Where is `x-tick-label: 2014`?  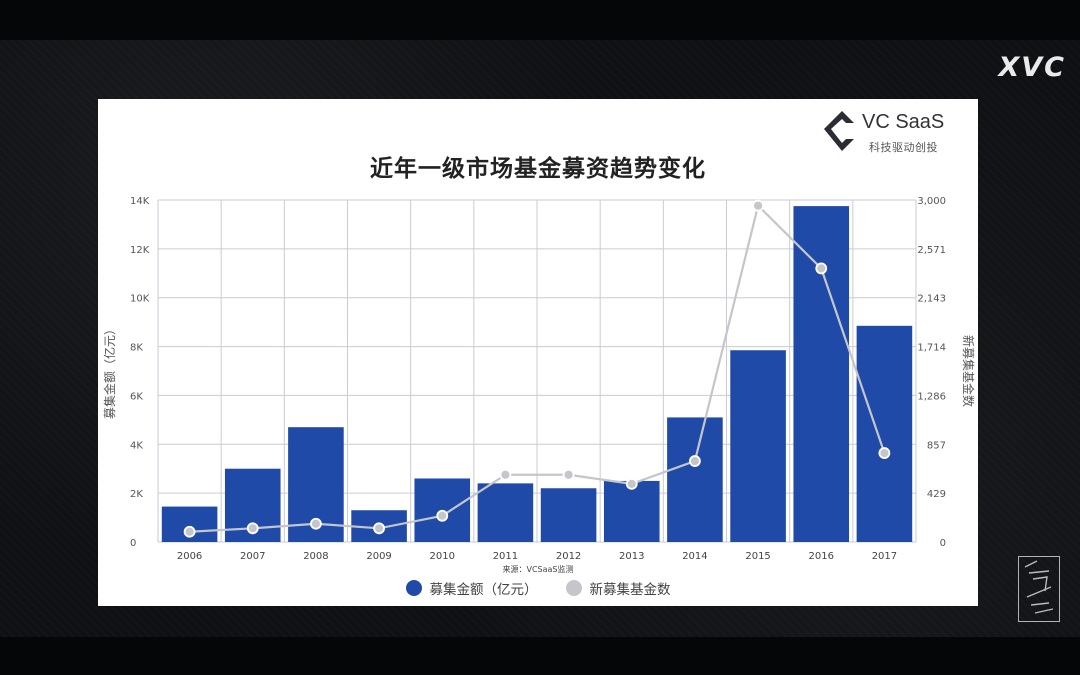
x-tick-label: 2014 is located at coordinates (694, 556).